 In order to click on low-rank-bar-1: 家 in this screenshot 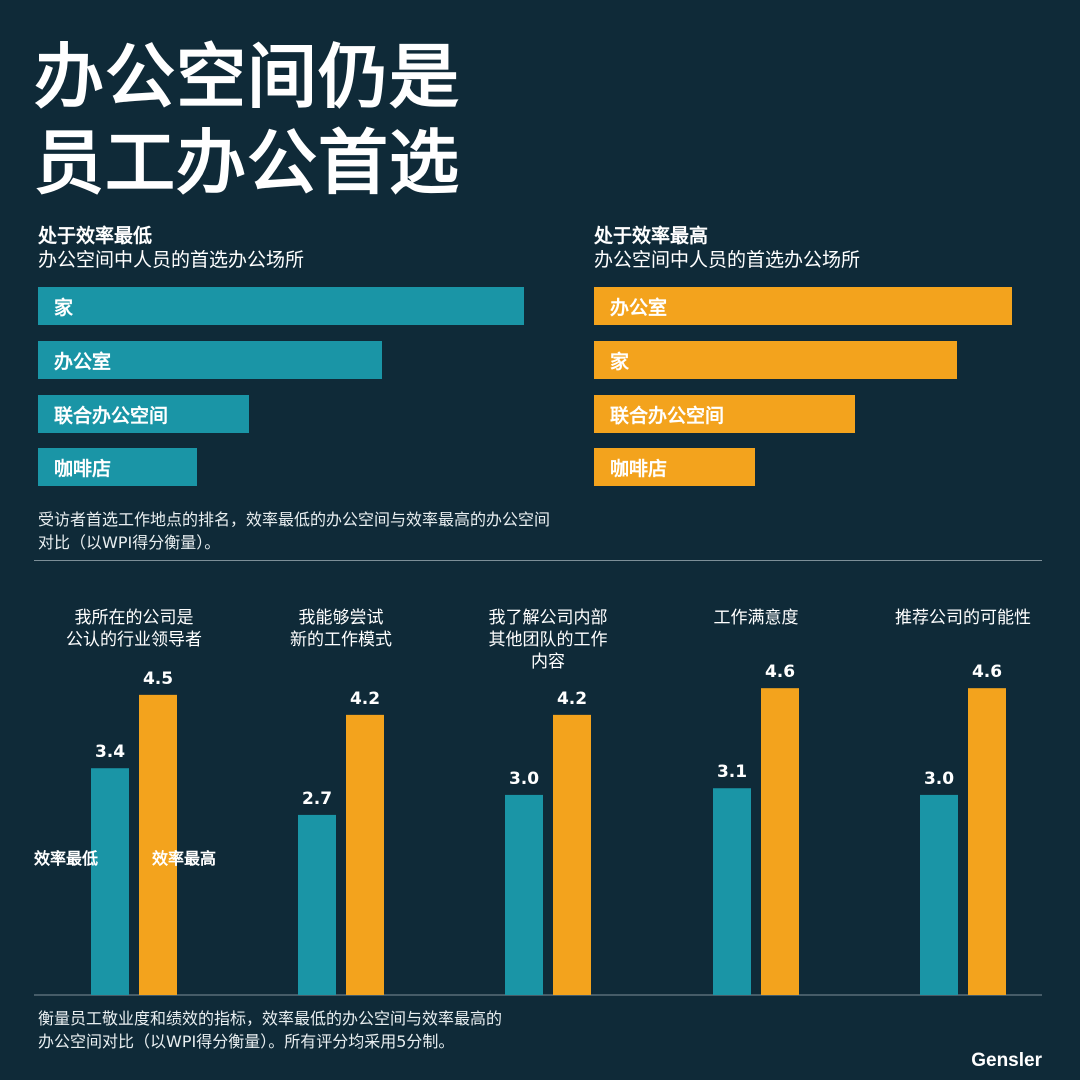, I will do `click(281, 306)`.